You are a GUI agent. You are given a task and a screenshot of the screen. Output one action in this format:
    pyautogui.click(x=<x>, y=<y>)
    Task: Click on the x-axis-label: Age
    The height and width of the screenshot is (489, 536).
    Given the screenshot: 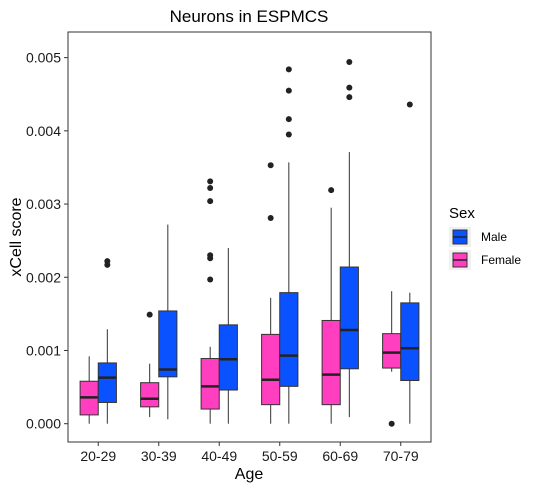 What is the action you would take?
    pyautogui.click(x=249, y=474)
    